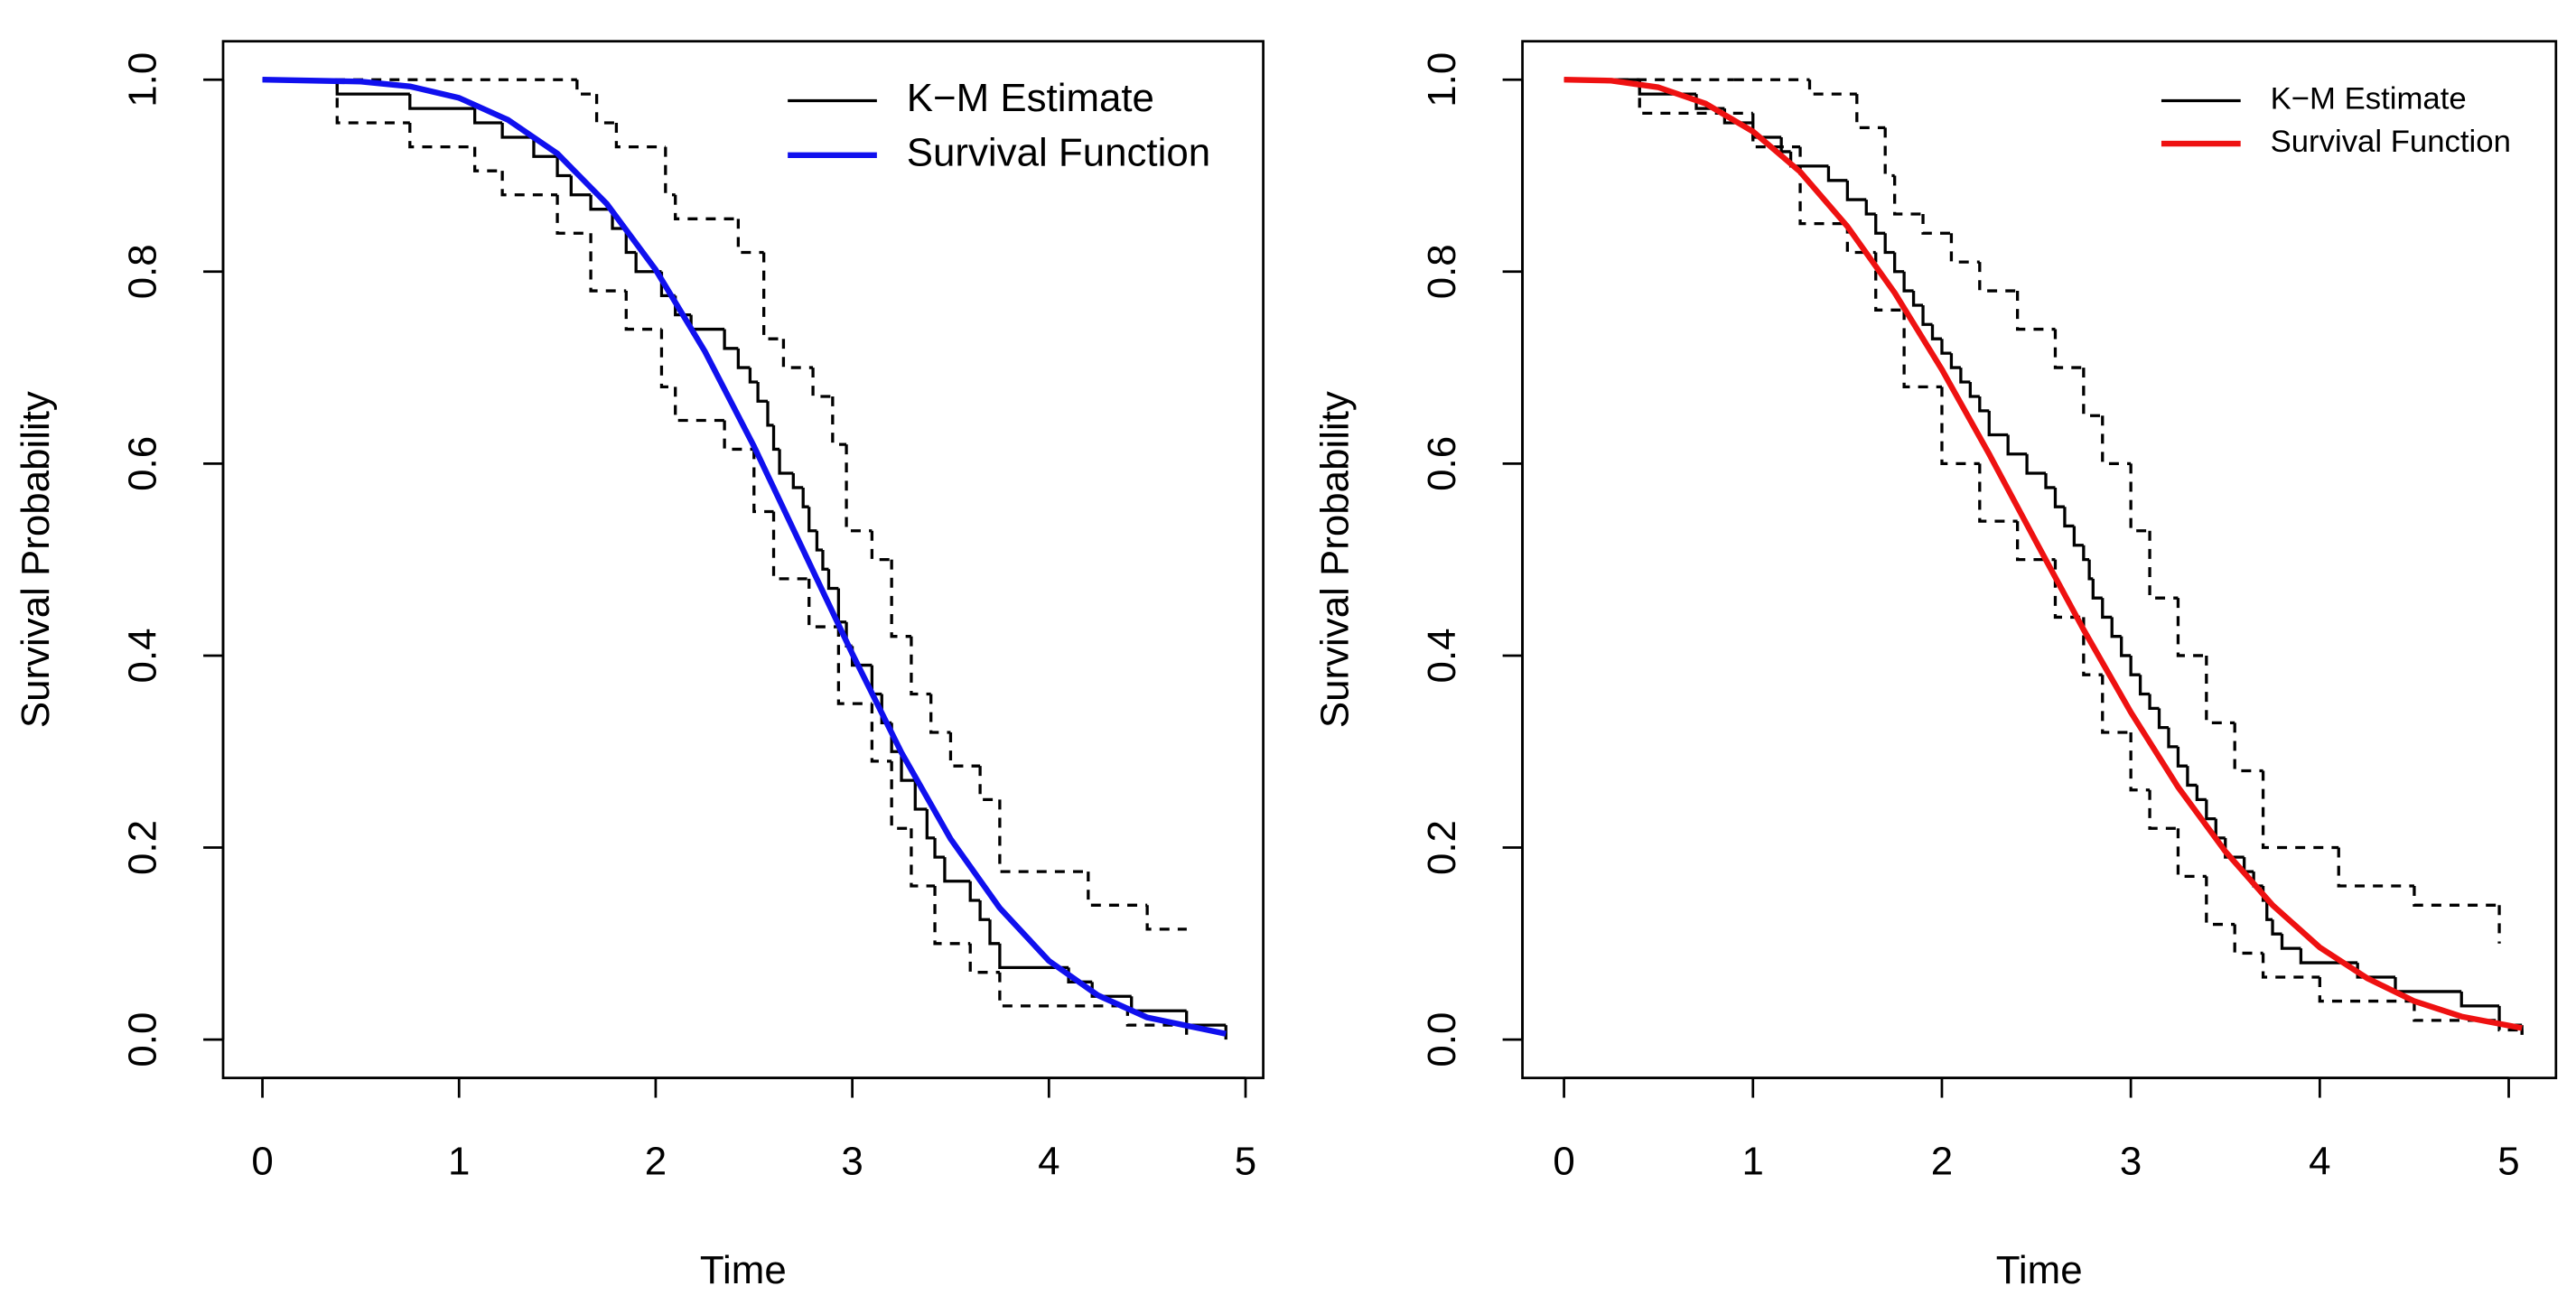 This screenshot has height=1314, width=2576. I want to click on y-tick-label: 0.2, so click(1442, 847).